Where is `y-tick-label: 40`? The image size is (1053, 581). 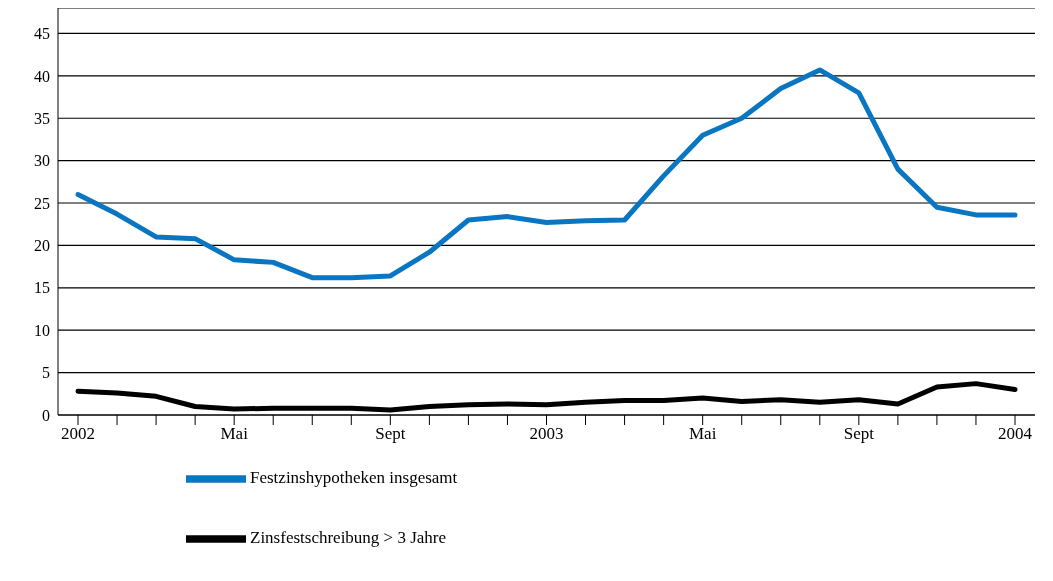
y-tick-label: 40 is located at coordinates (42, 76).